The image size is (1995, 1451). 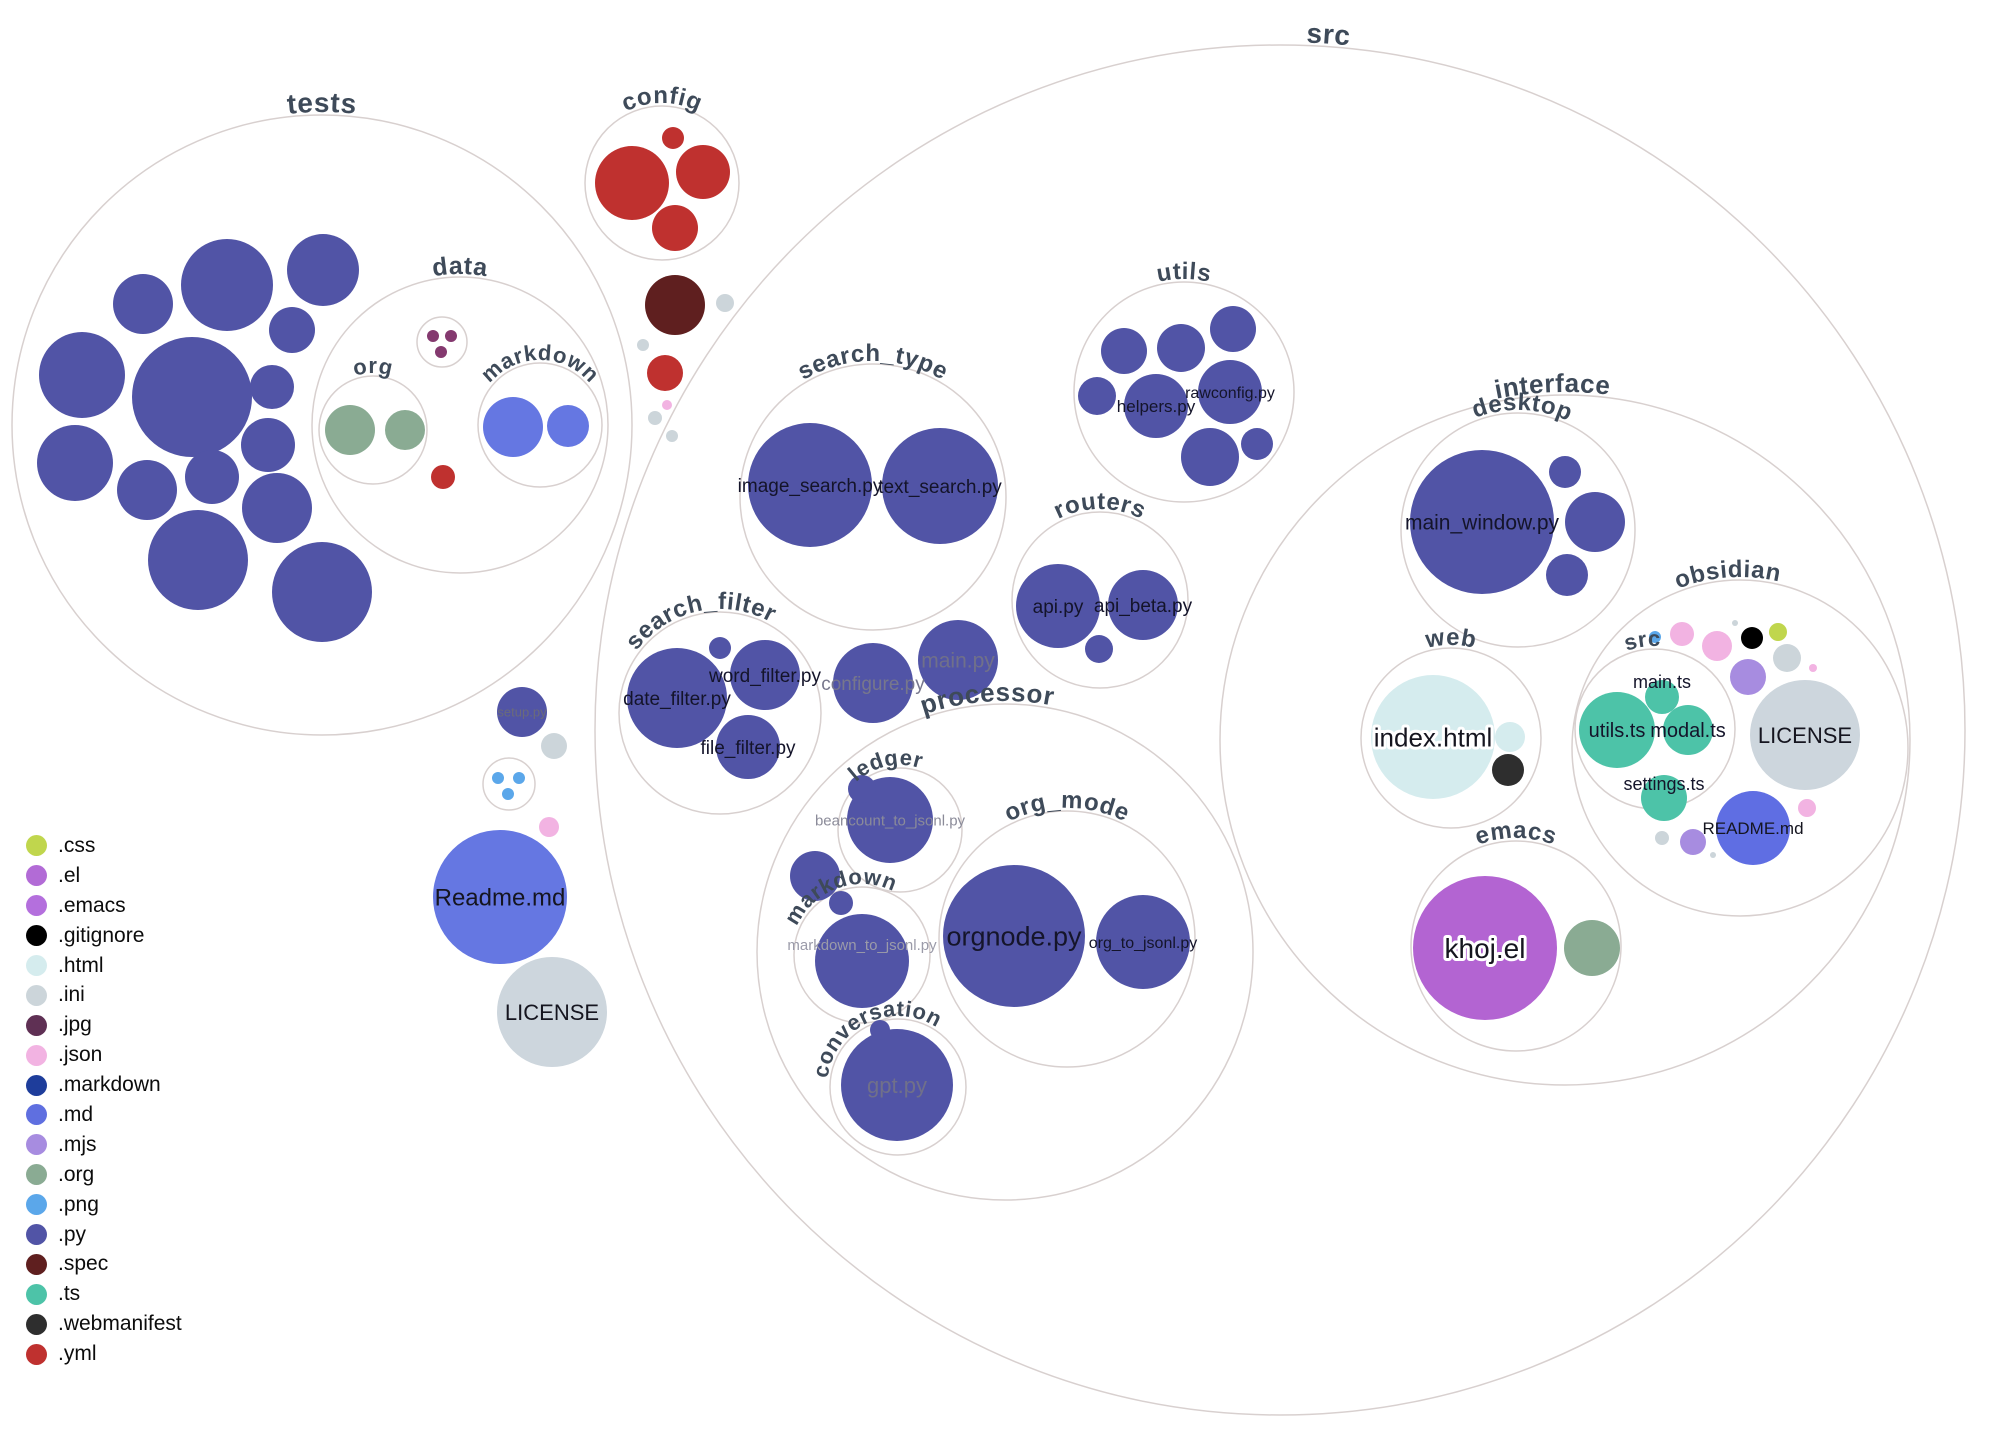 What do you see at coordinates (1433, 737) in the screenshot?
I see `file-circle-index.html` at bounding box center [1433, 737].